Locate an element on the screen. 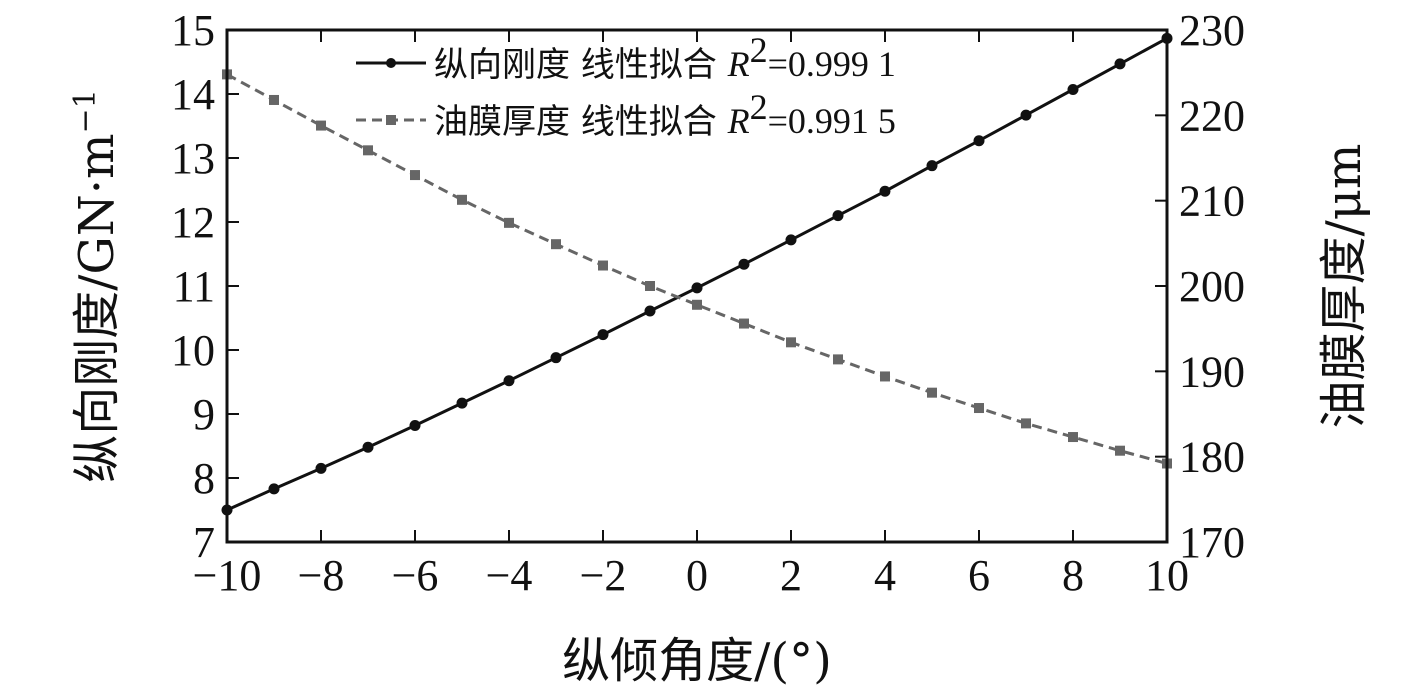 The width and height of the screenshot is (1417, 697). x-tick-label: −6 is located at coordinates (415, 575).